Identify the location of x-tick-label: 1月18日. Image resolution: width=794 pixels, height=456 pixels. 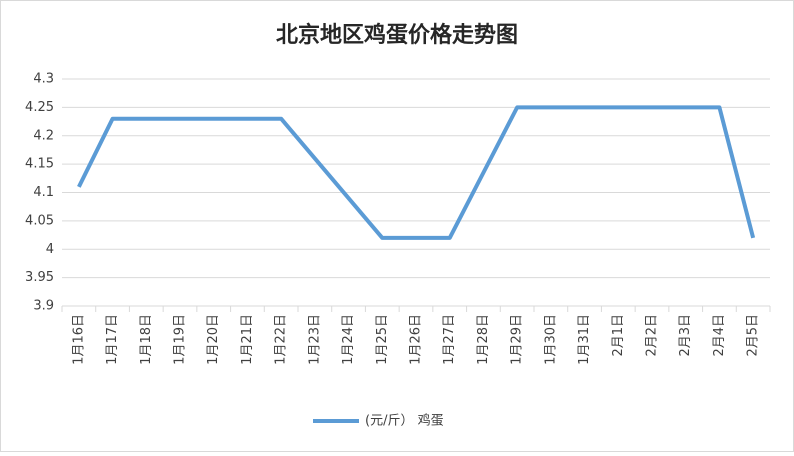
(146, 339).